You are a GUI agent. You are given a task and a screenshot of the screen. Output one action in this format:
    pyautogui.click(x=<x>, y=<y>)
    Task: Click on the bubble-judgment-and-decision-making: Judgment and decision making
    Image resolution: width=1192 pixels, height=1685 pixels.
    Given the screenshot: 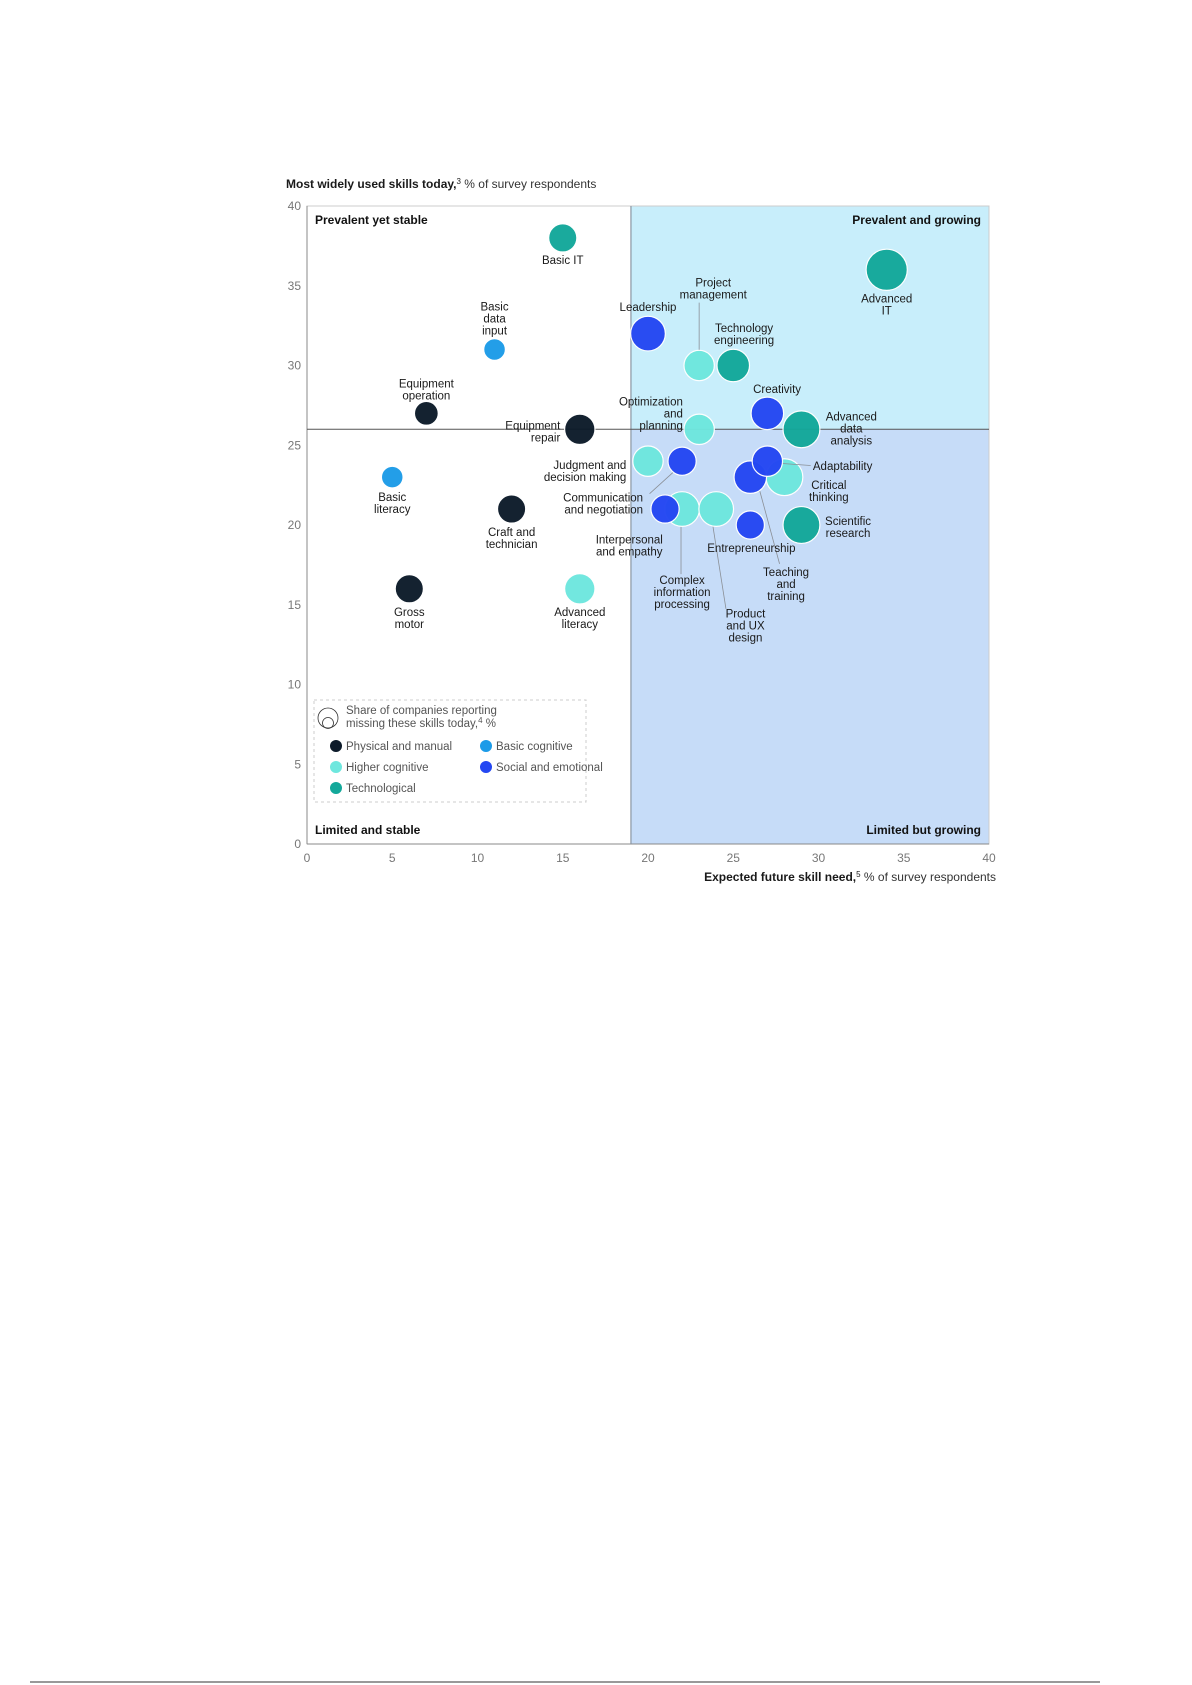 What is the action you would take?
    pyautogui.click(x=604, y=464)
    